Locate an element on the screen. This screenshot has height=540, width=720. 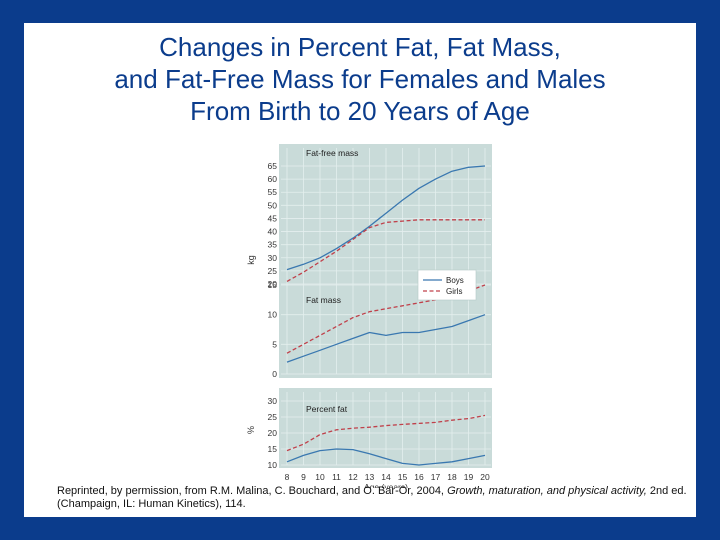
x-tick-label: 9 is located at coordinates (303, 477).